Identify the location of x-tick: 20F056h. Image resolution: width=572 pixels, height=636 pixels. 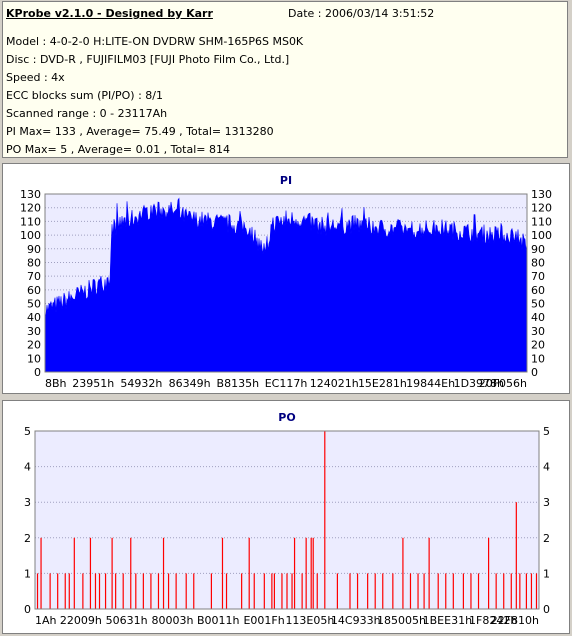
(503, 383).